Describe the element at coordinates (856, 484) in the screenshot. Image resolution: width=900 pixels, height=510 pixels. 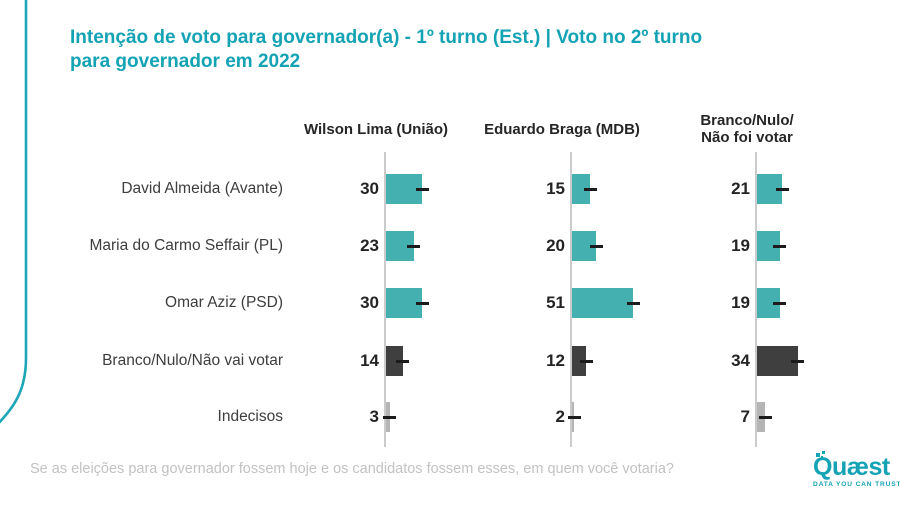
I see `logo-tagline: DATA YOU CAN TRUST` at that location.